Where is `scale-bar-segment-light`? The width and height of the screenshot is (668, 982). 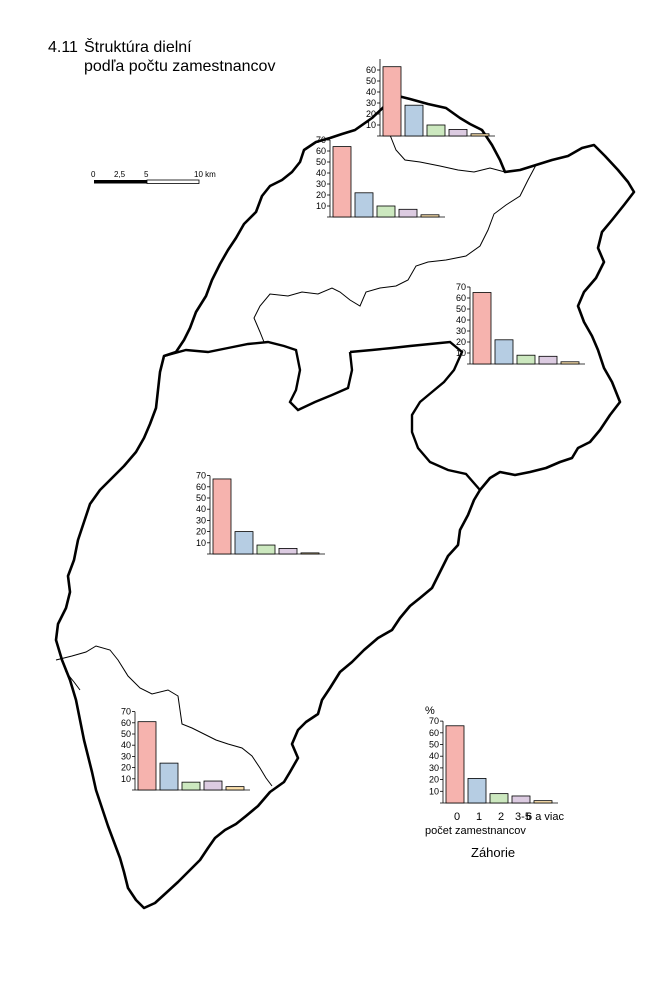
scale-bar-segment-light is located at coordinates (173, 181).